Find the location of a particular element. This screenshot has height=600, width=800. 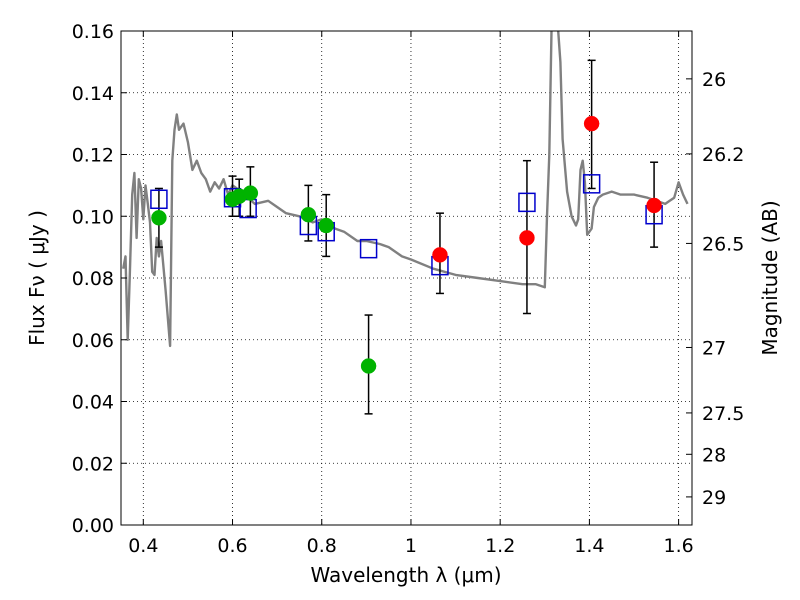

y2-tick-label: 26.5 is located at coordinates (723, 244).